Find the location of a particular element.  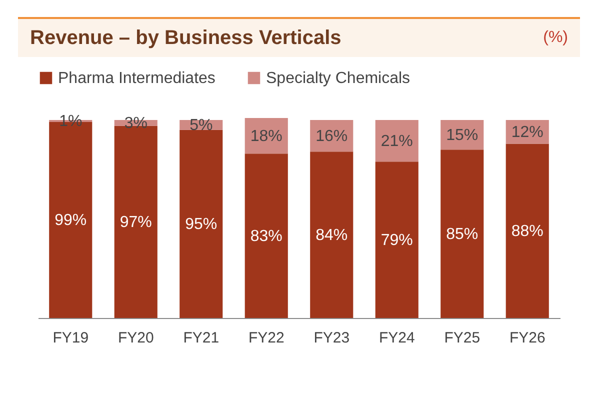

data-label: 21% is located at coordinates (396, 141).